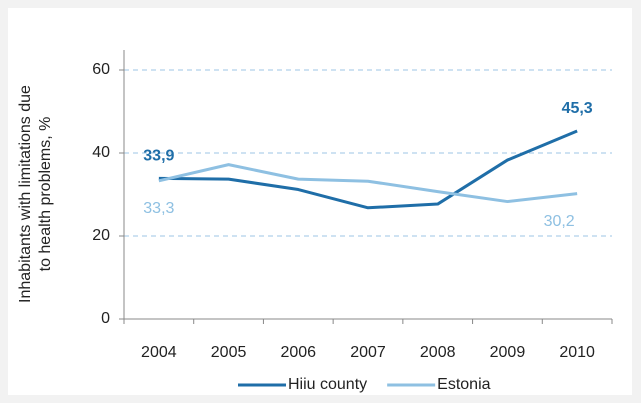 The height and width of the screenshot is (403, 641). What do you see at coordinates (158, 156) in the screenshot?
I see `data-label: 33,9` at bounding box center [158, 156].